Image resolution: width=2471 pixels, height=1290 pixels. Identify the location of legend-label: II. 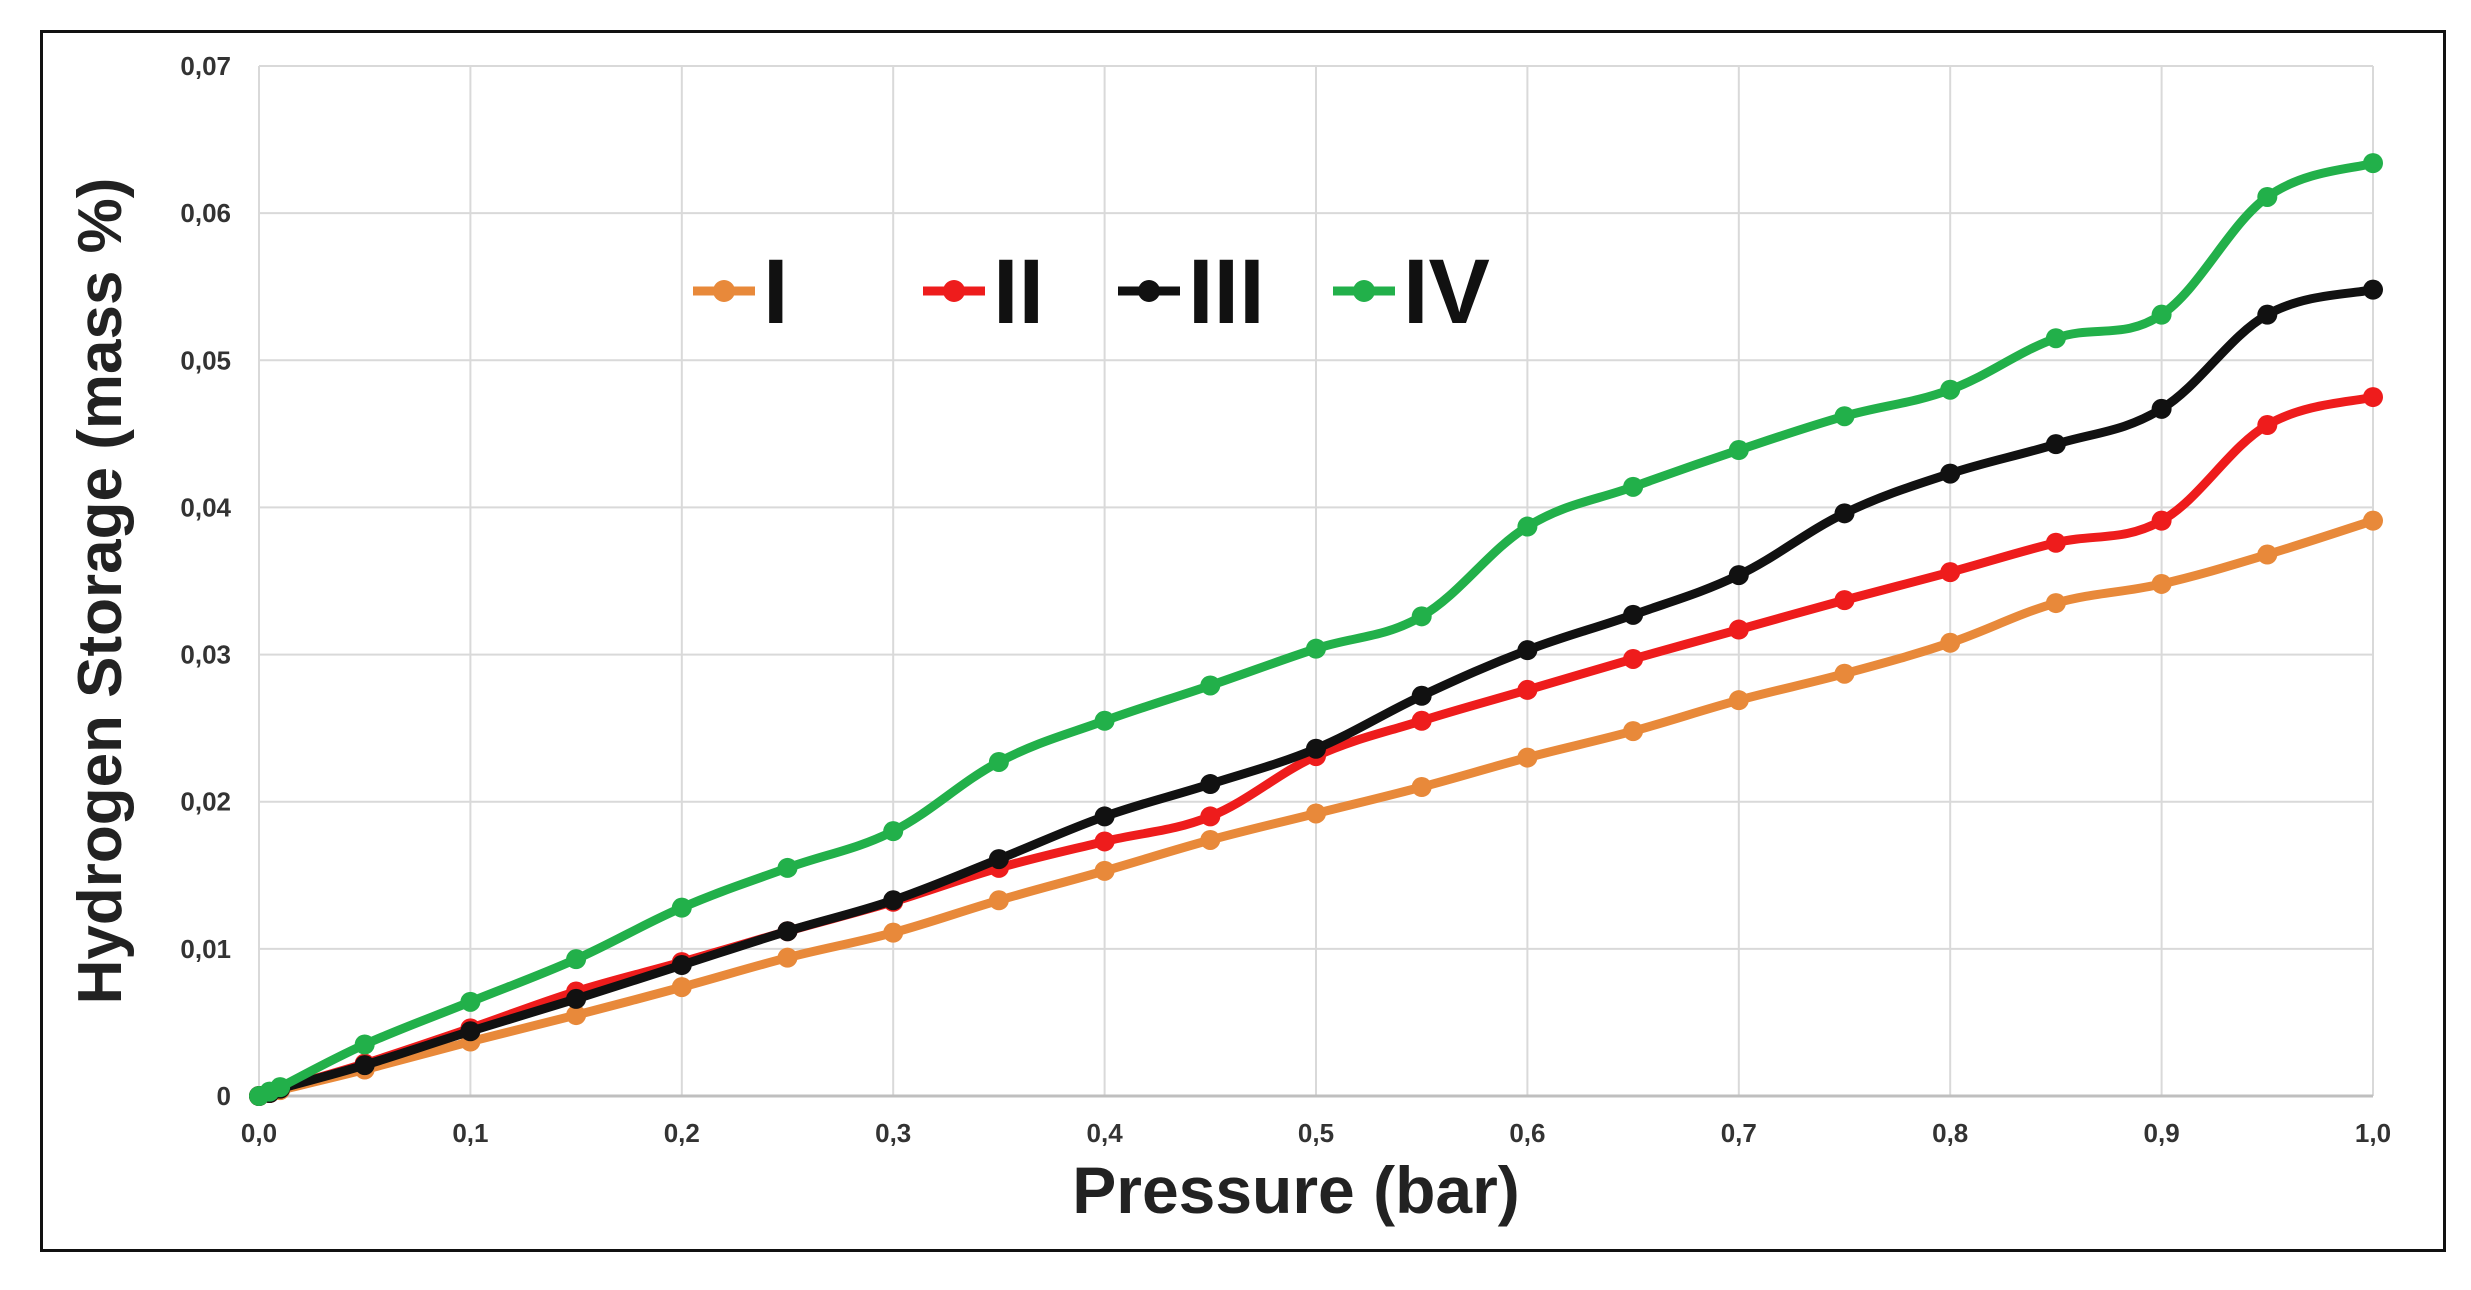
(1018, 292).